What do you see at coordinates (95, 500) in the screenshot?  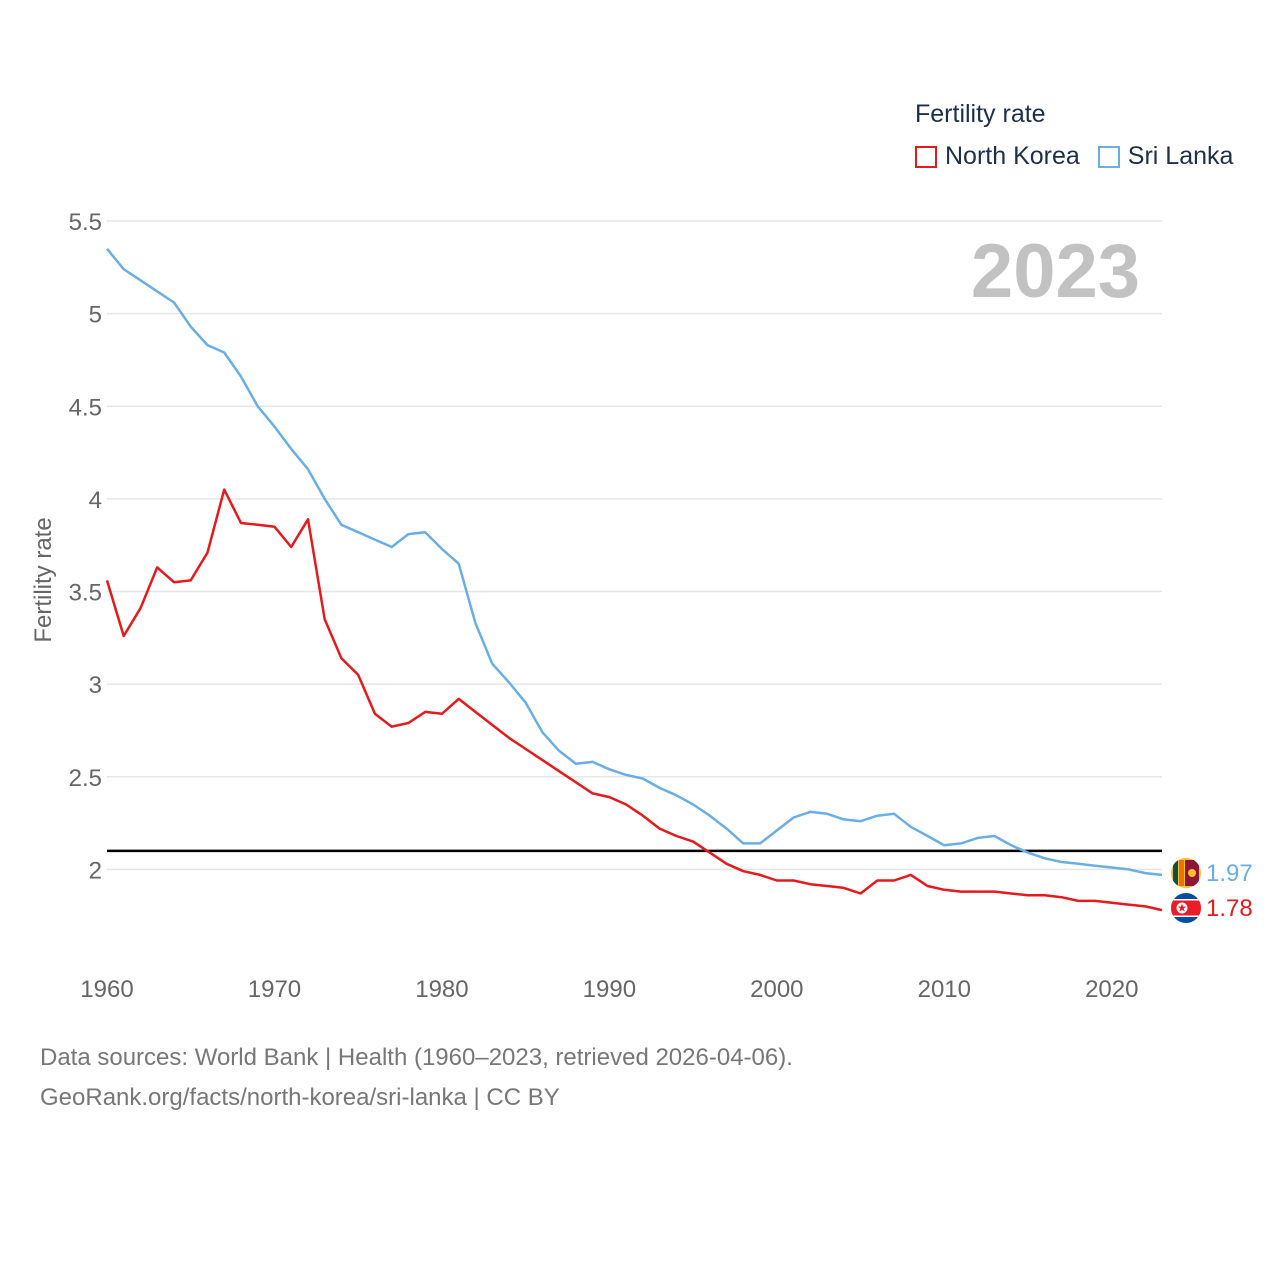 I see `y-tick-label: 4` at bounding box center [95, 500].